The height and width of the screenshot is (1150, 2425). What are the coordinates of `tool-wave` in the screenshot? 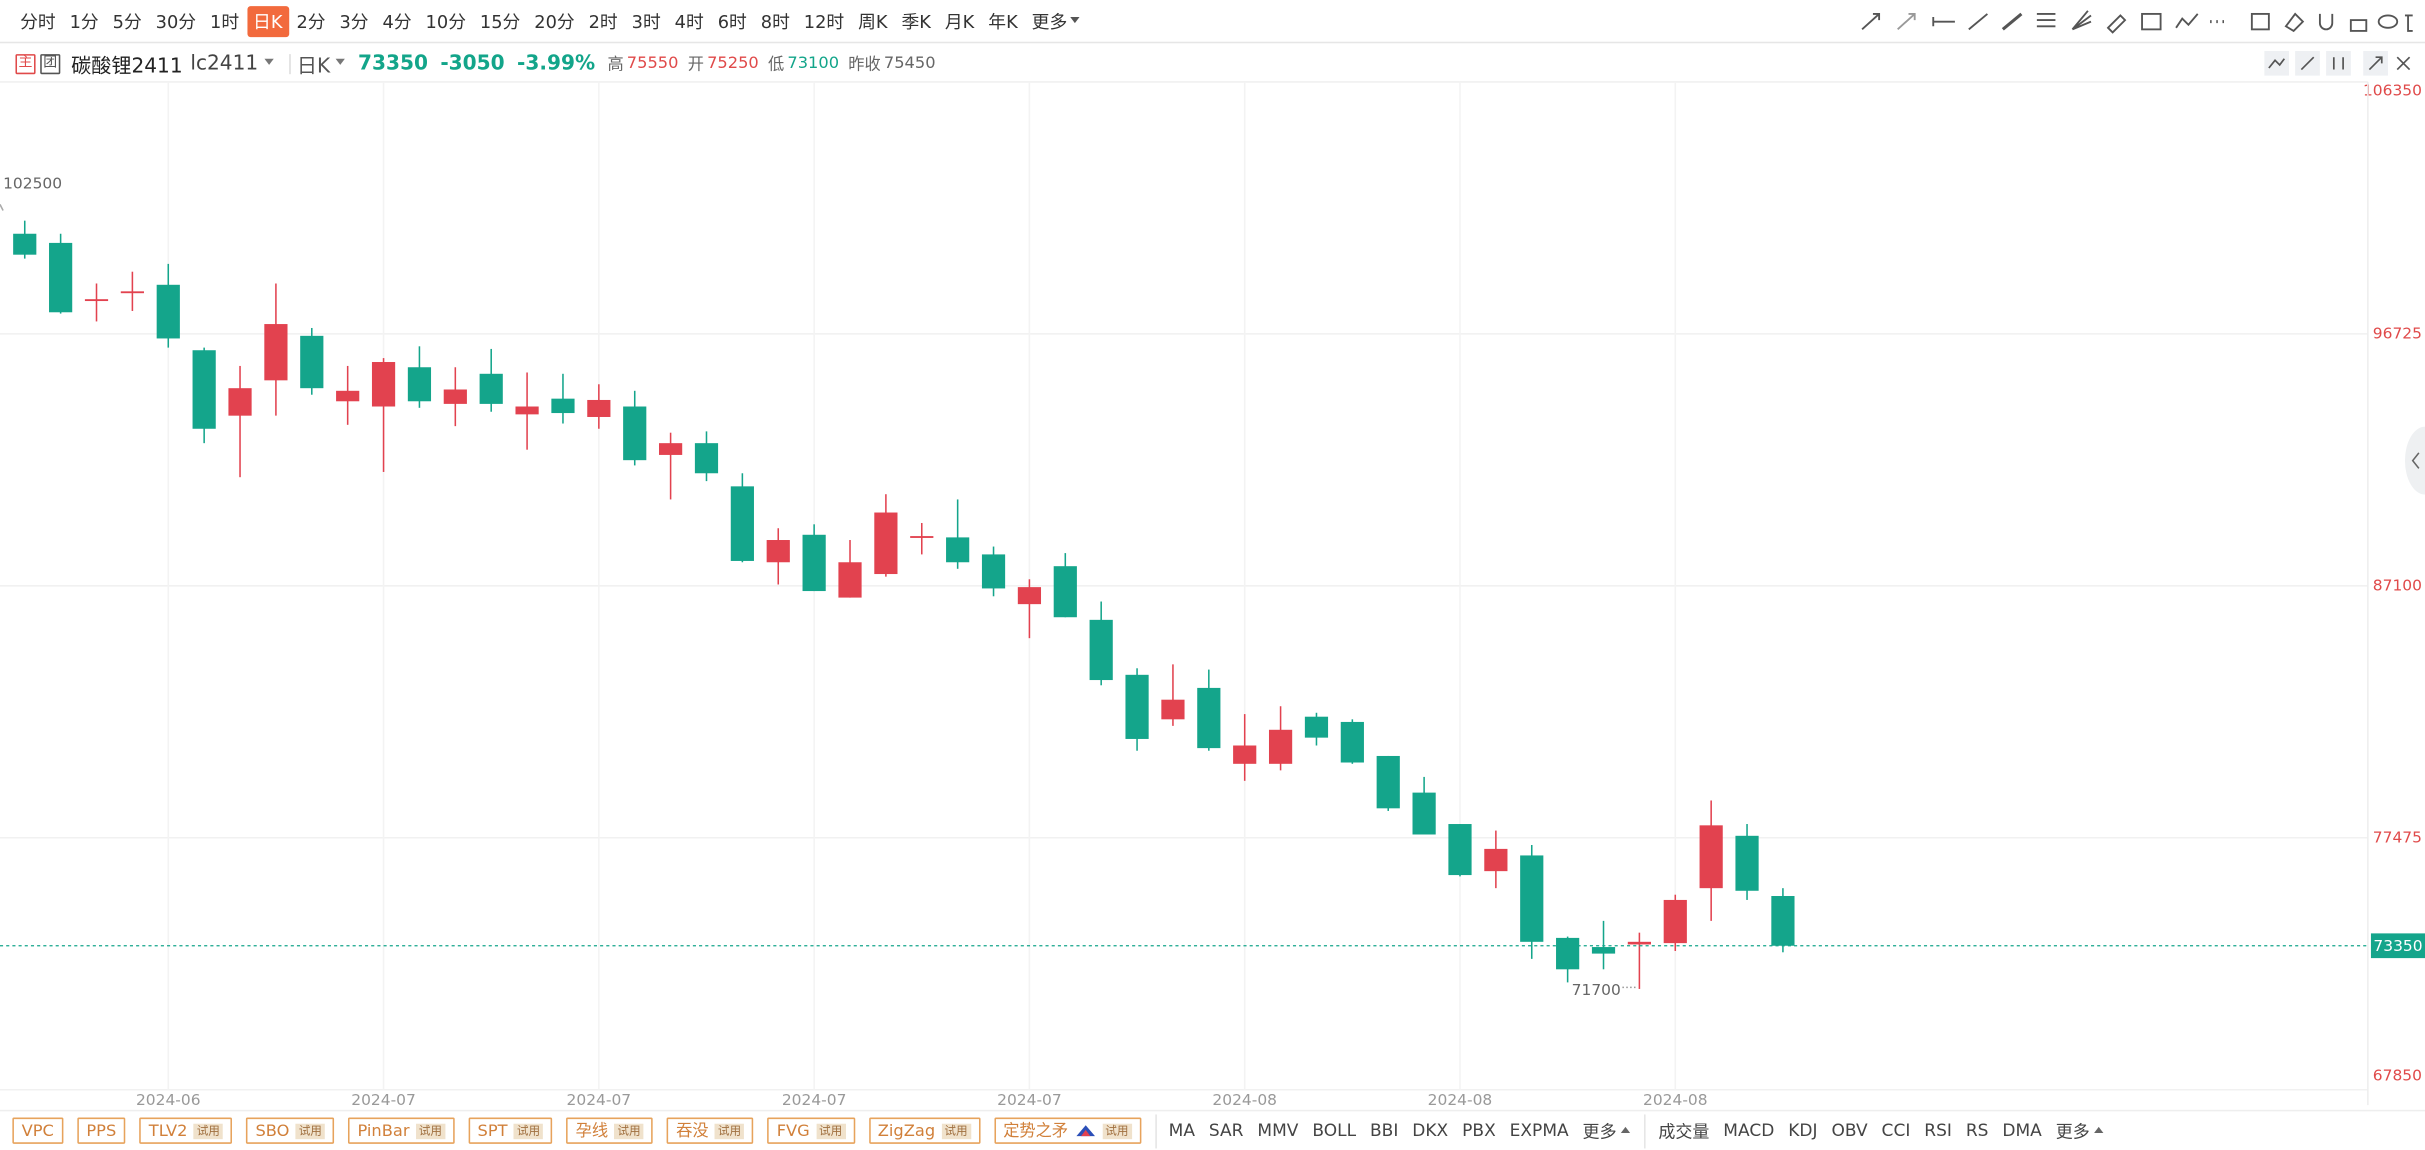 It's located at (2187, 21).